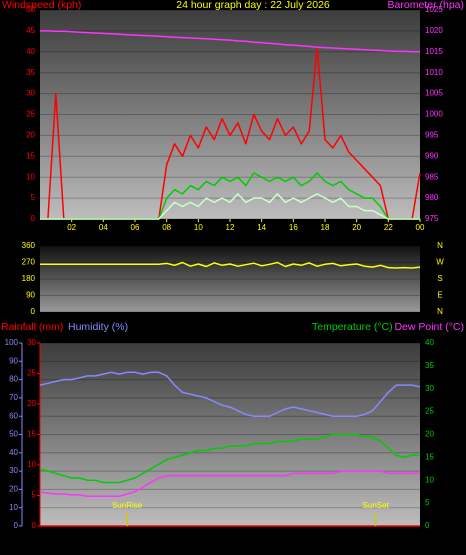 This screenshot has height=555, width=466. Describe the element at coordinates (352, 327) in the screenshot. I see `temperature-label: Temperature (°C)` at that location.